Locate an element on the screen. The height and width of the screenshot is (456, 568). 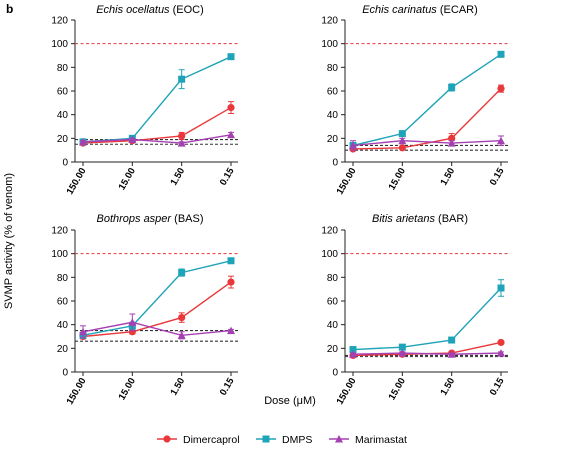
legend-item-marimastat: Marimastat is located at coordinates (368, 440).